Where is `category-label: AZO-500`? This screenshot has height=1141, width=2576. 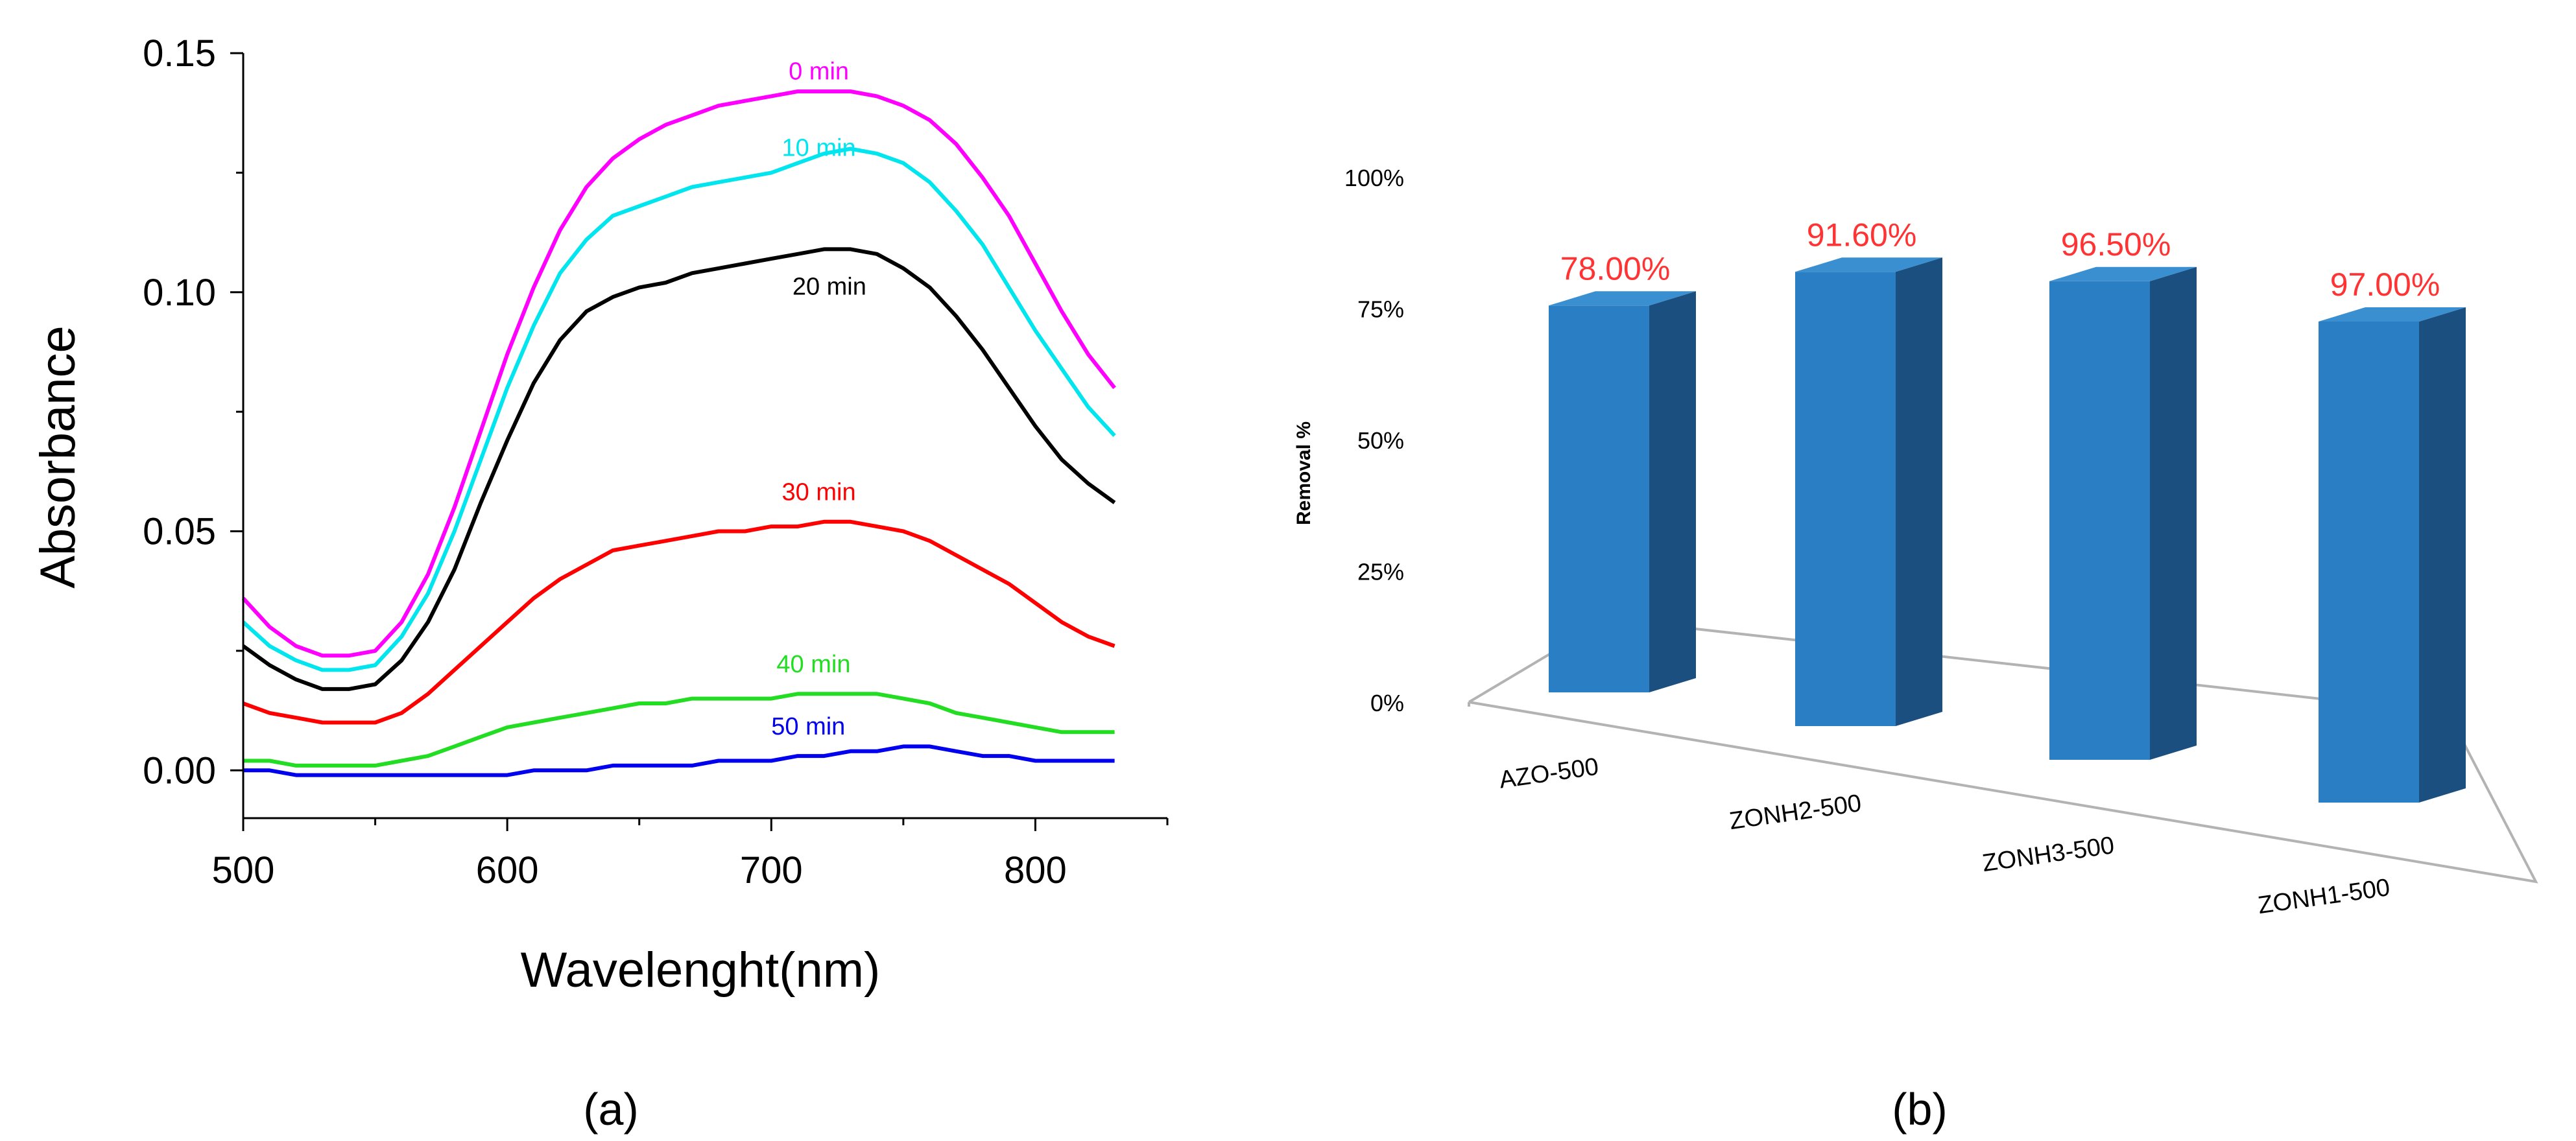 category-label: AZO-500 is located at coordinates (1549, 774).